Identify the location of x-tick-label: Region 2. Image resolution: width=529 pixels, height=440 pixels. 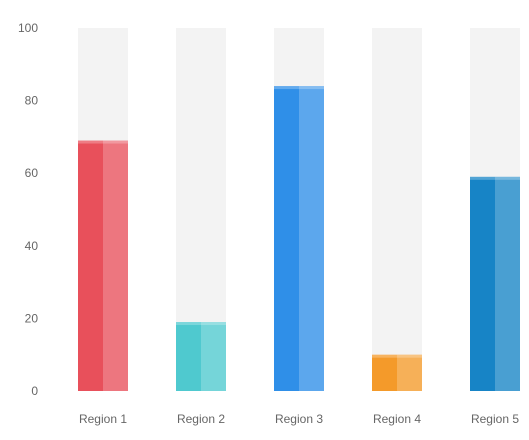
(201, 419).